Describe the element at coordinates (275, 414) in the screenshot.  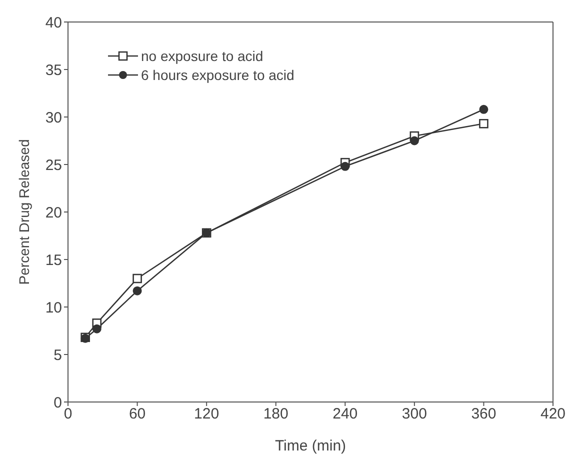
I see `x-tick-label: 180` at that location.